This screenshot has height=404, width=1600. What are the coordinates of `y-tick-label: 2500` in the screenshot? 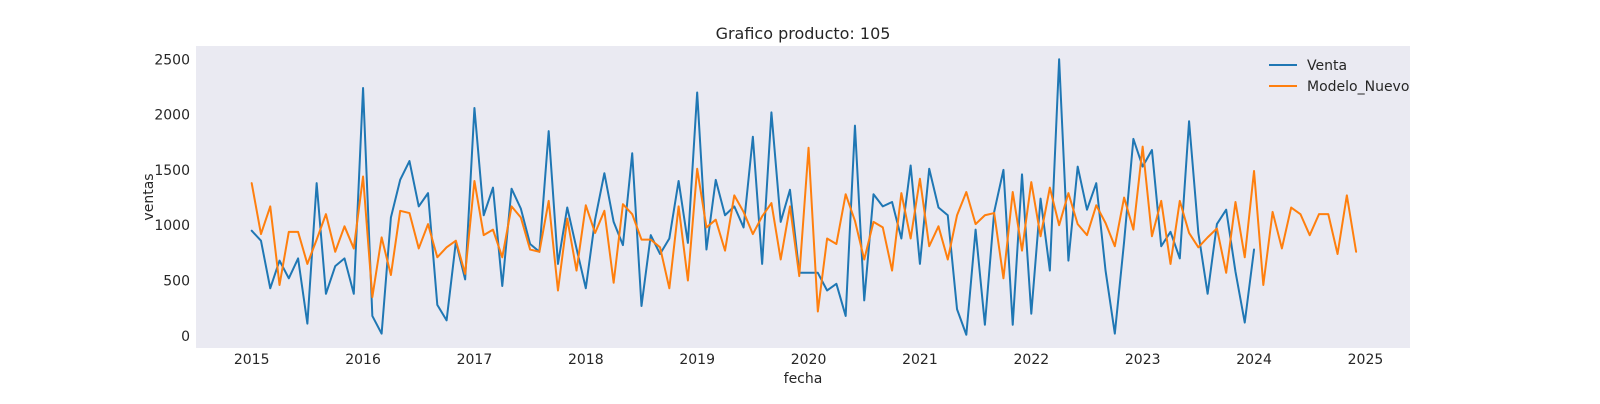 It's located at (172, 60).